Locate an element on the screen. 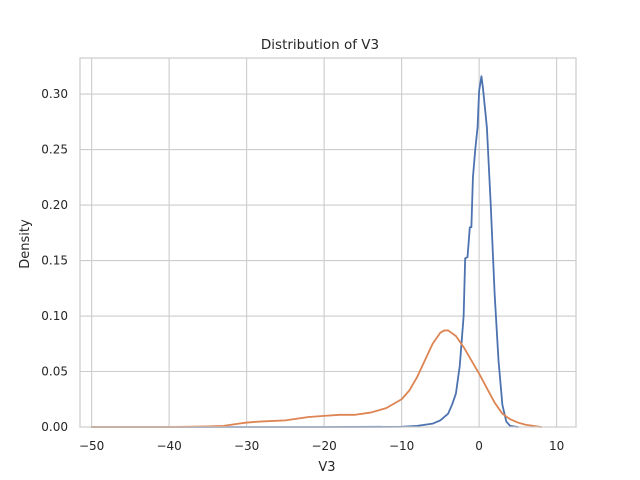 This screenshot has height=480, width=640. x-axis-label: V3 is located at coordinates (326, 467).